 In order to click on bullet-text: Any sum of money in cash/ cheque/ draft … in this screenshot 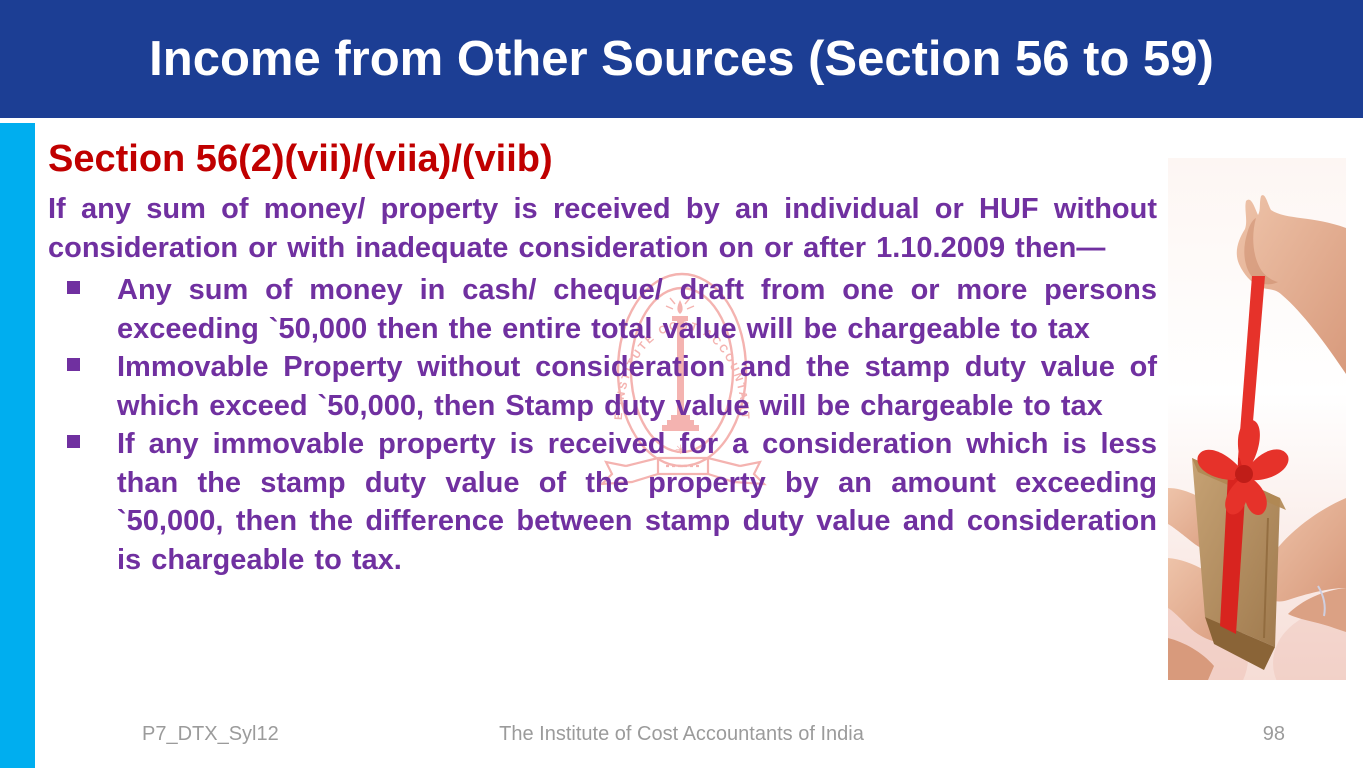, I will do `click(637, 309)`.